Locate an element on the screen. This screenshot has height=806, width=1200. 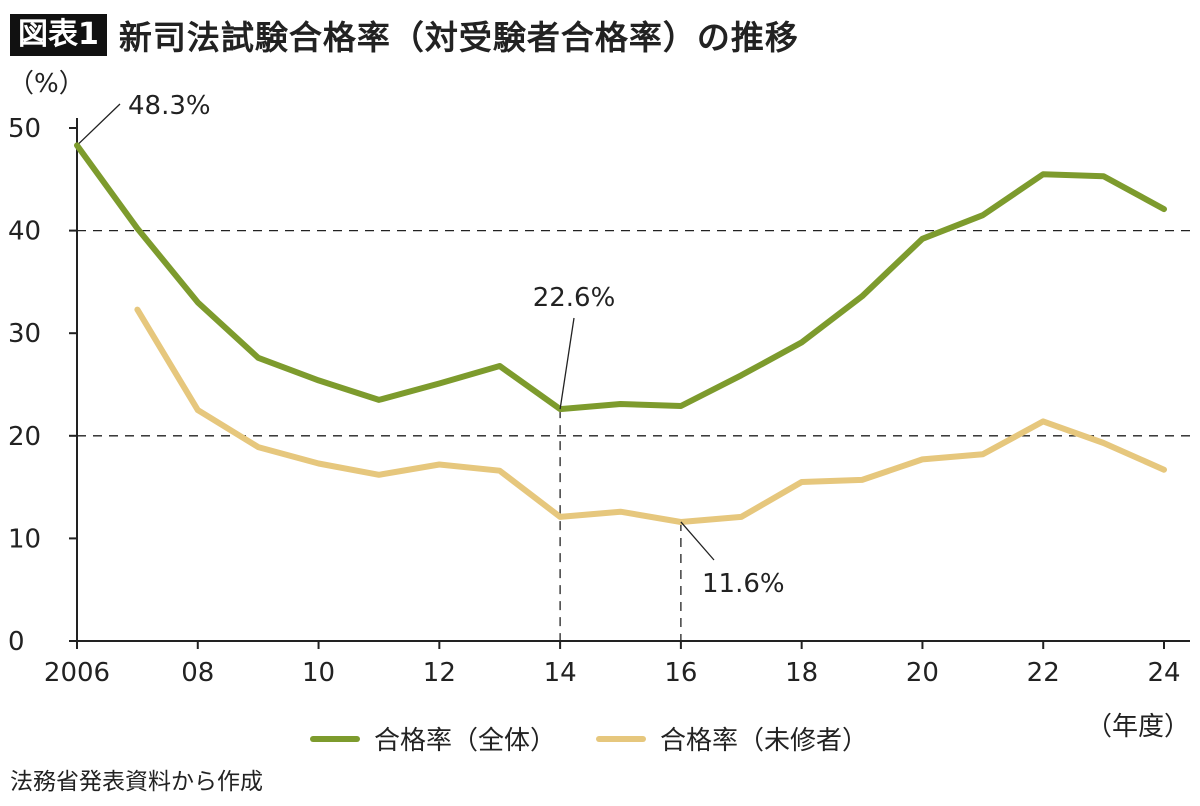
legend-label-total: 合格率（全体） is located at coordinates (465, 741).